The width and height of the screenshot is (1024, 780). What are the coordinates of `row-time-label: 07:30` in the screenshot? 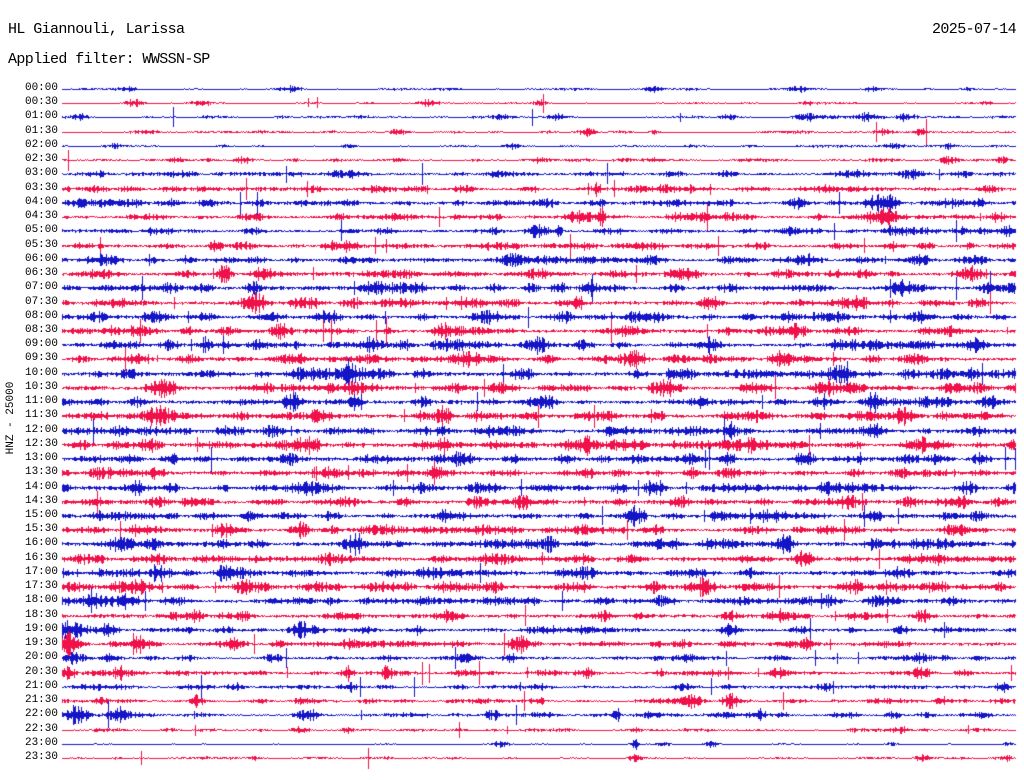 It's located at (41, 302).